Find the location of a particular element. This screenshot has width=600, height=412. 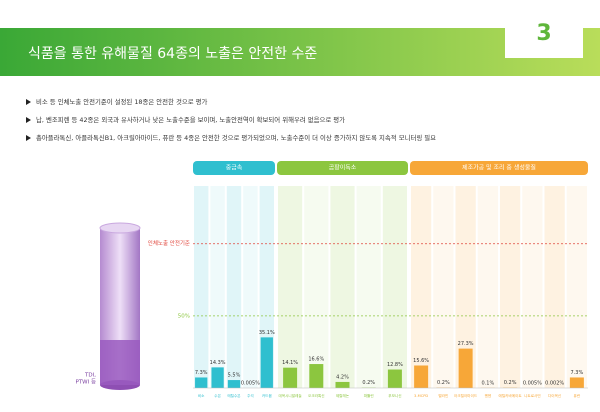

group-label: 제조가공 및 조리 중 생성물질 is located at coordinates (499, 168).